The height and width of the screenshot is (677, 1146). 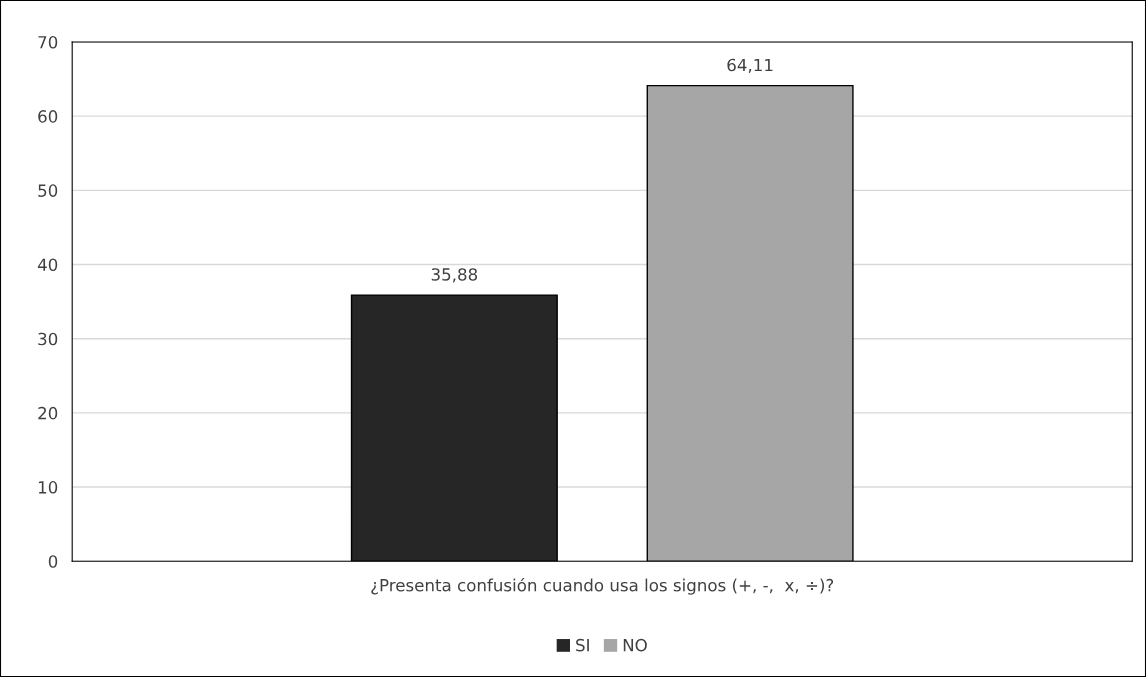 What do you see at coordinates (602, 586) in the screenshot?
I see `x-tick-label: ¿Presenta confusión cuando usa los signos (+, -, x, ÷)?` at bounding box center [602, 586].